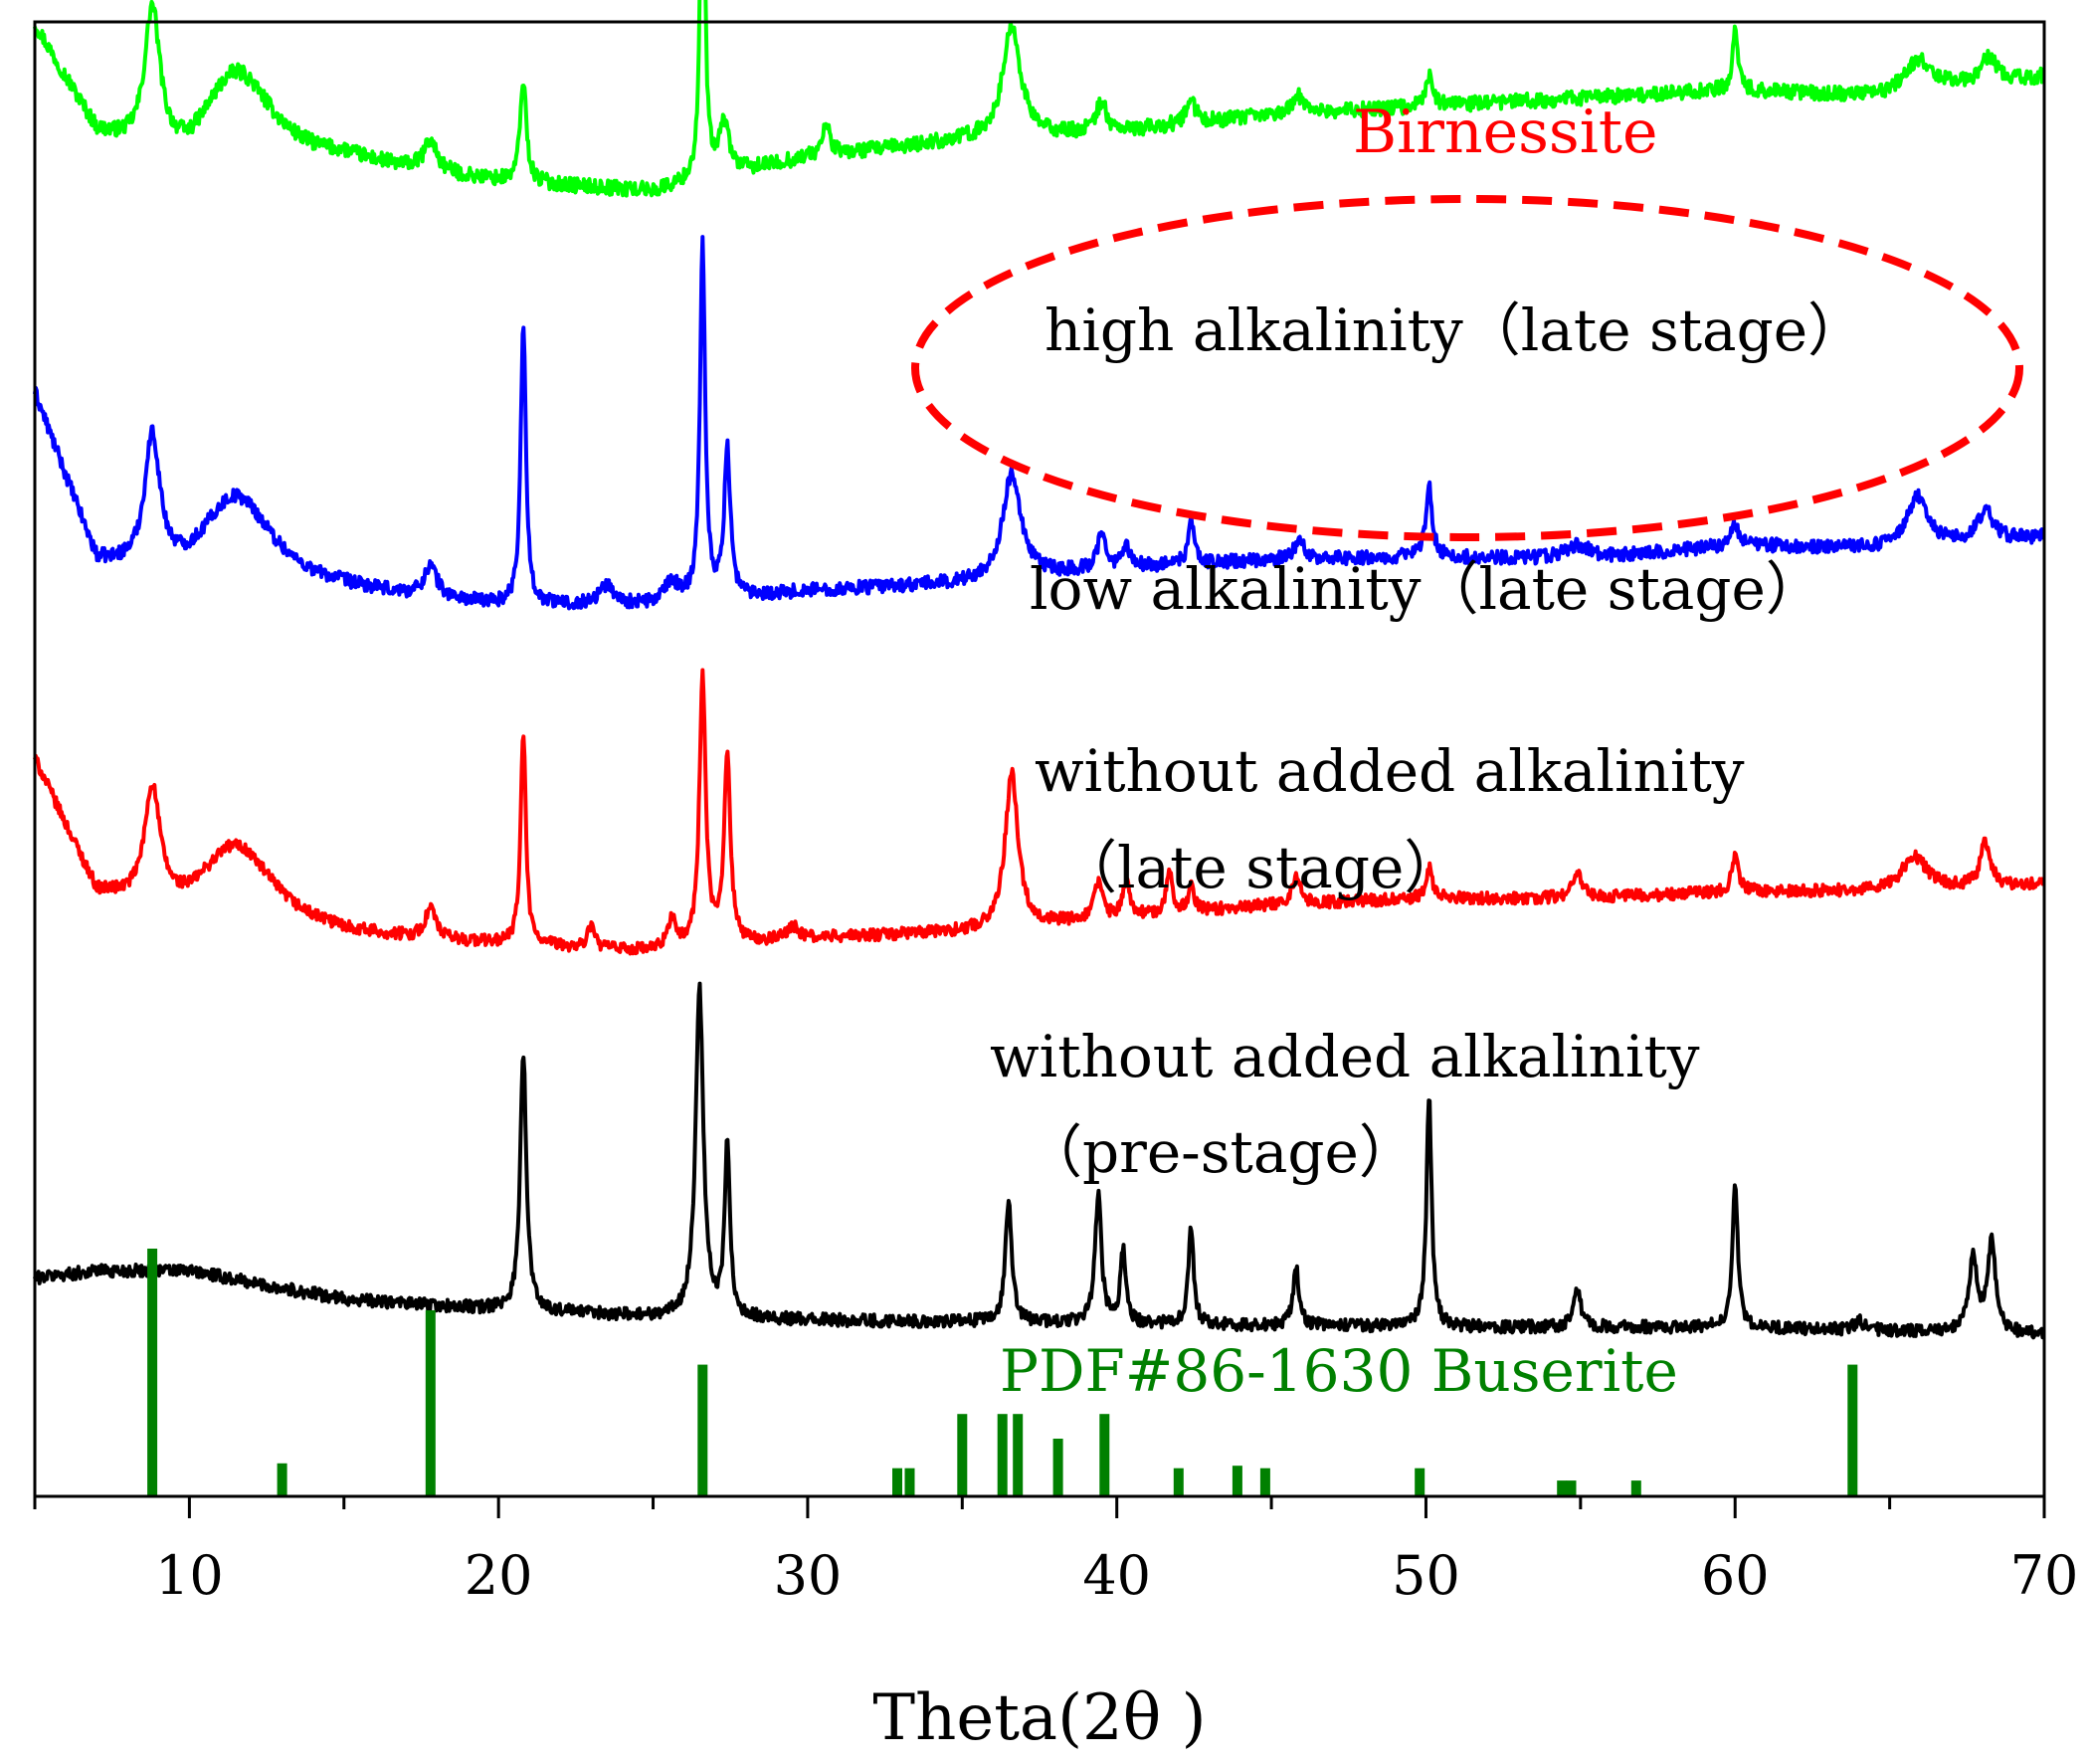 This screenshot has height=1764, width=2090. What do you see at coordinates (190, 1575) in the screenshot?
I see `x-tick-label: 10` at bounding box center [190, 1575].